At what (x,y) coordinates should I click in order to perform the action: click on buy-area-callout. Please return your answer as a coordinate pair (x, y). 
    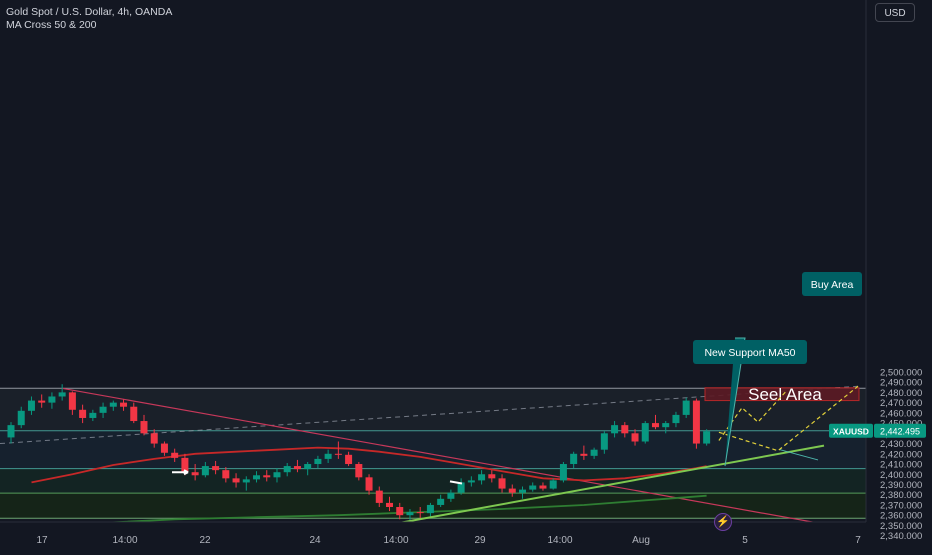
    Looking at the image, I should click on (832, 284).